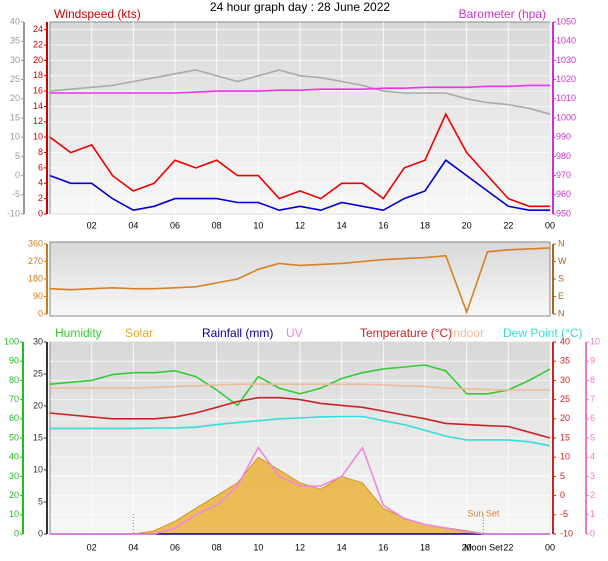 The width and height of the screenshot is (608, 561). I want to click on y2-tick-label: 990, so click(563, 137).